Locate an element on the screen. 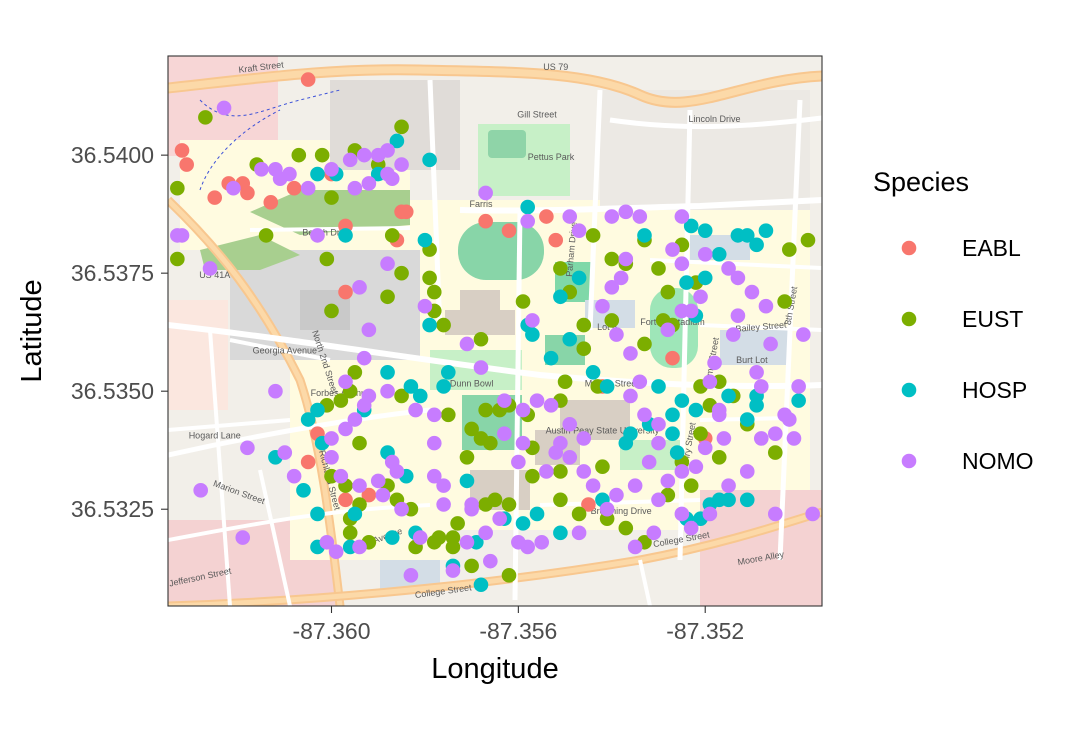 Image resolution: width=1078 pixels, height=747 pixels. x-tick-label: -87.352 is located at coordinates (705, 631).